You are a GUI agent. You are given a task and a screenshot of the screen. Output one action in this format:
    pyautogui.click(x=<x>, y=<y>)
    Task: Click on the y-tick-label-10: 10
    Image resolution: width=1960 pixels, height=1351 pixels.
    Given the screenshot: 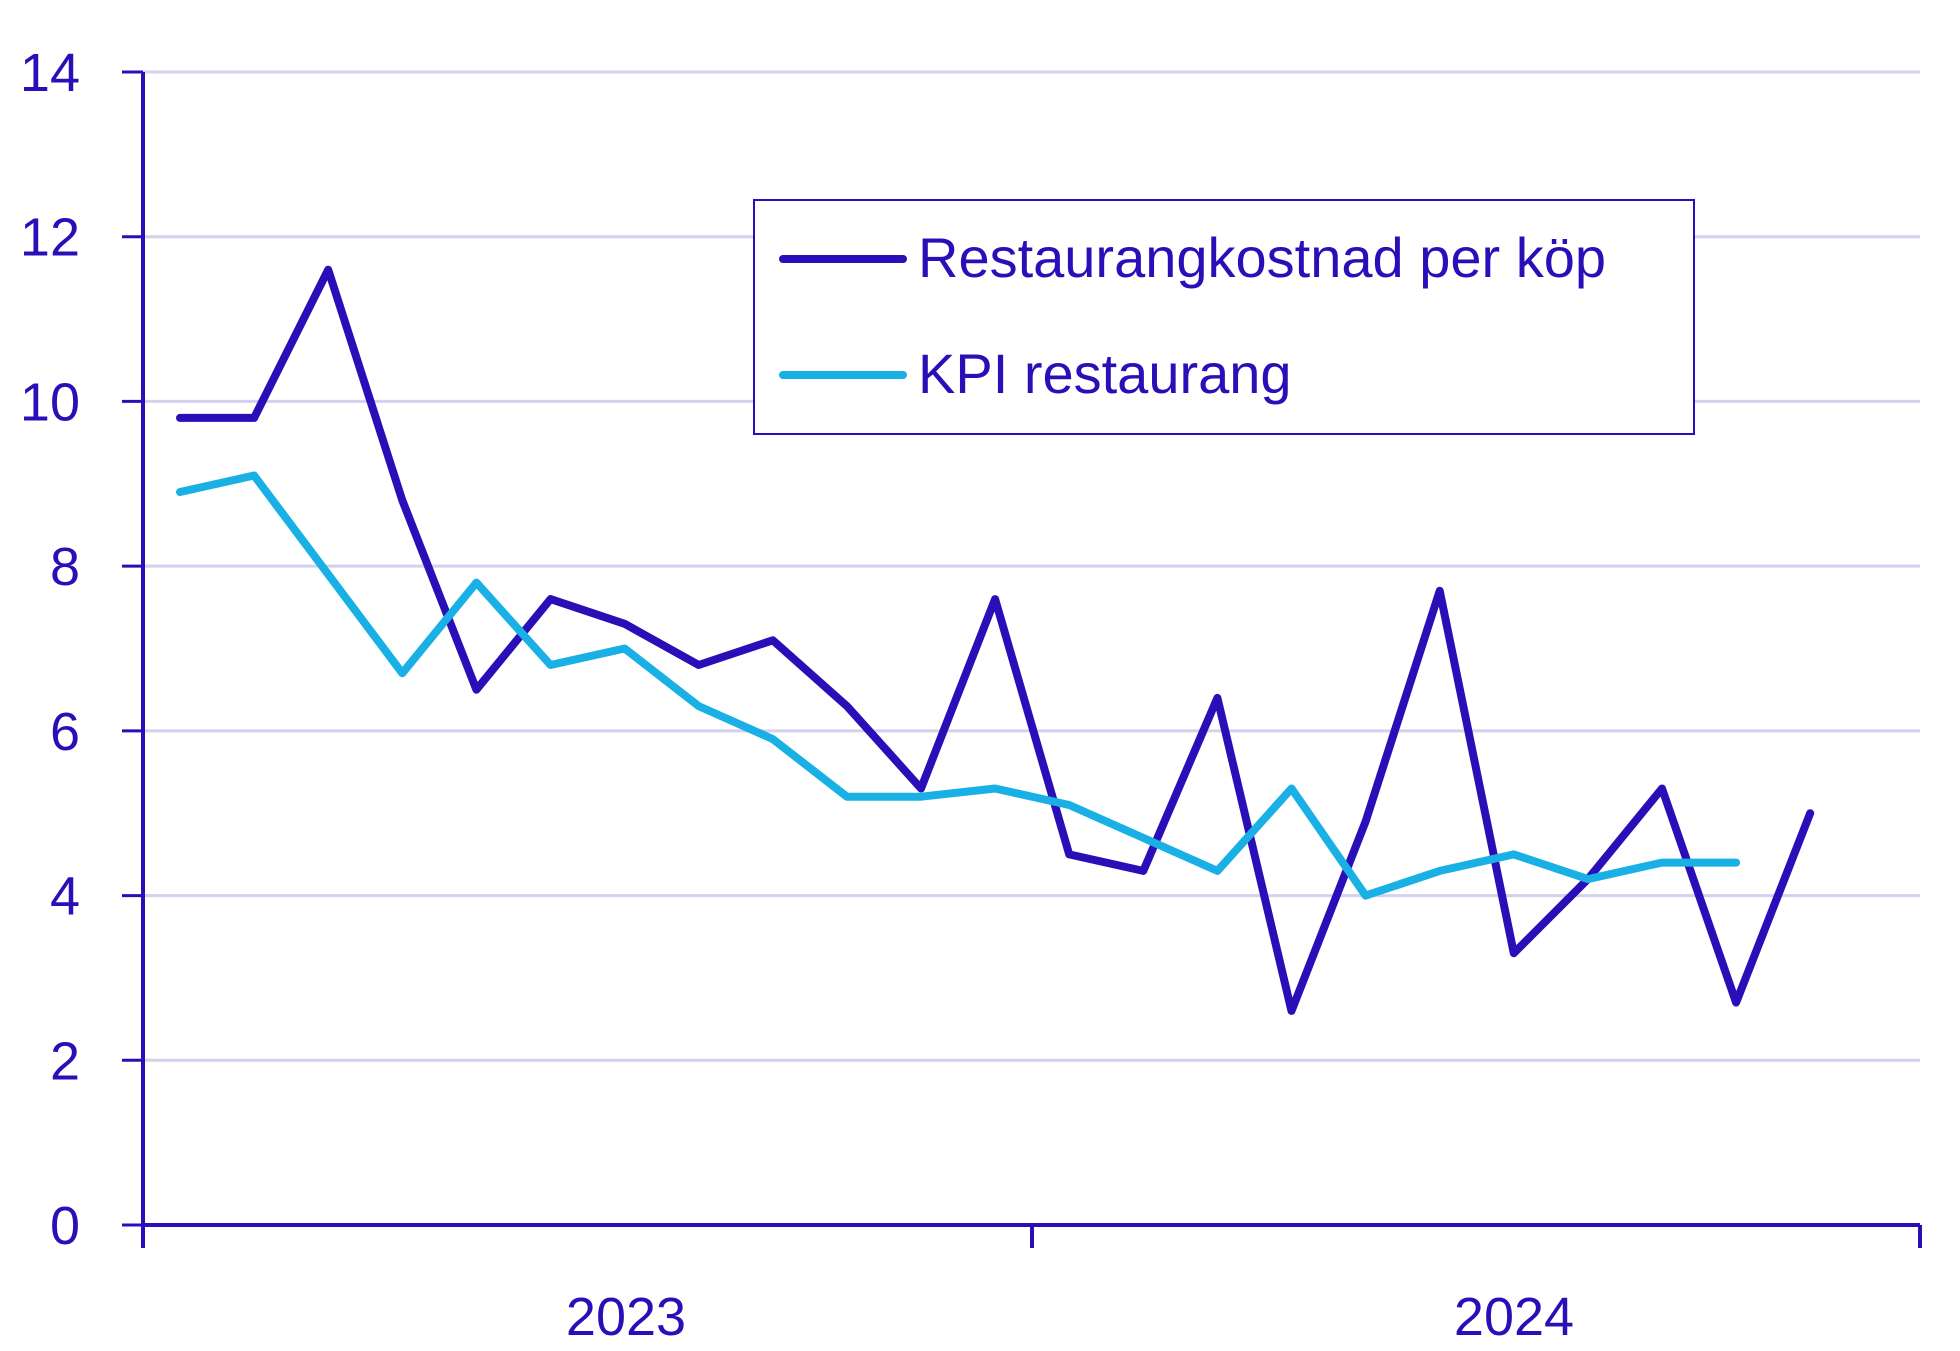 What is the action you would take?
    pyautogui.click(x=50, y=402)
    